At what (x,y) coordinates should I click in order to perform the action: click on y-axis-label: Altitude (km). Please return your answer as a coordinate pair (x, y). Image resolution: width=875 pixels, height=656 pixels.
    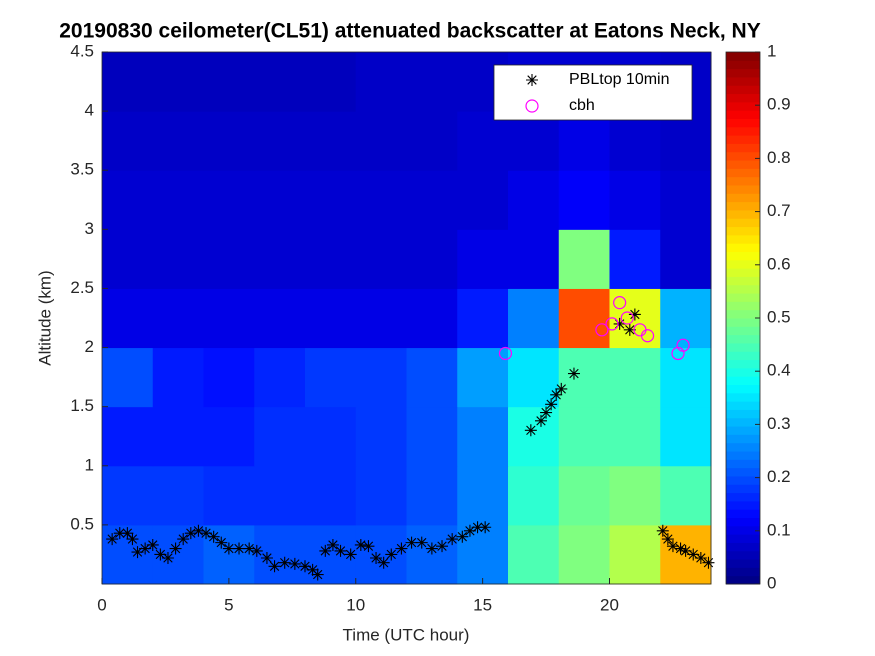
    Looking at the image, I should click on (44, 317).